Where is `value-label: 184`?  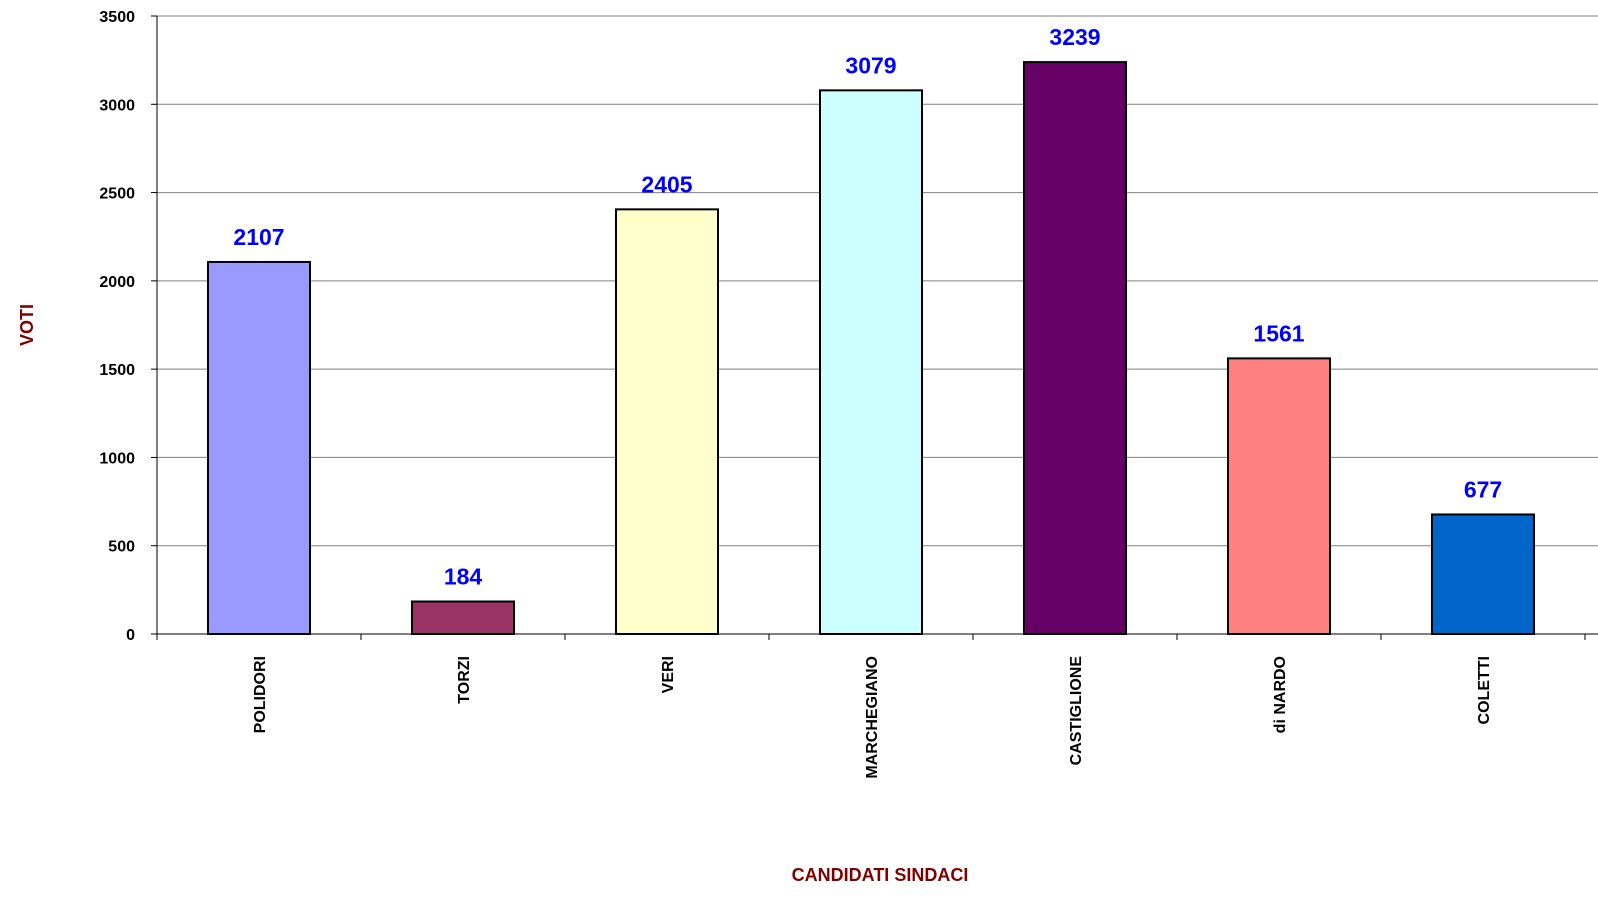
value-label: 184 is located at coordinates (463, 577).